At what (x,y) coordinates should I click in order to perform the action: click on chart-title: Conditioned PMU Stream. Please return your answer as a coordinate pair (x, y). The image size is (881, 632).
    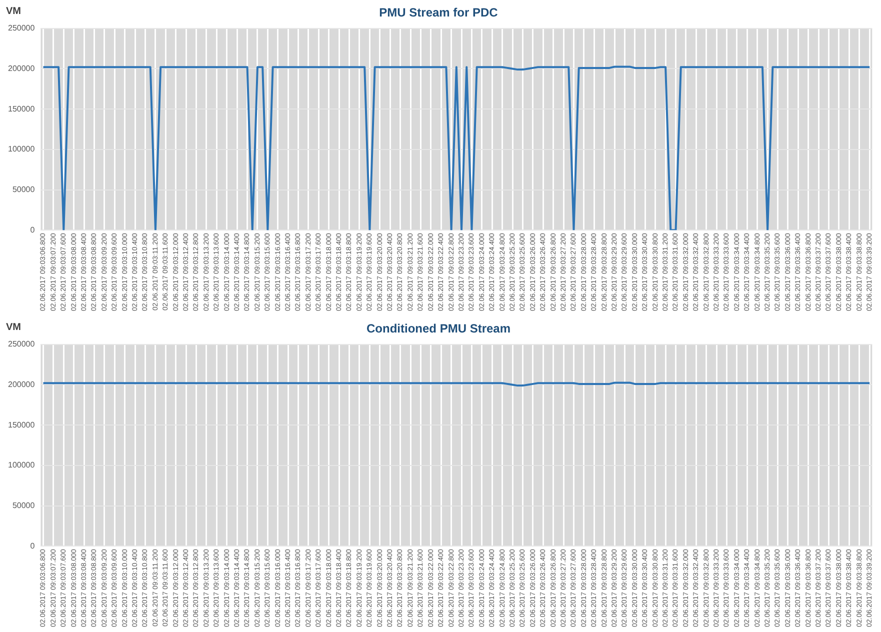
    Looking at the image, I should click on (438, 329).